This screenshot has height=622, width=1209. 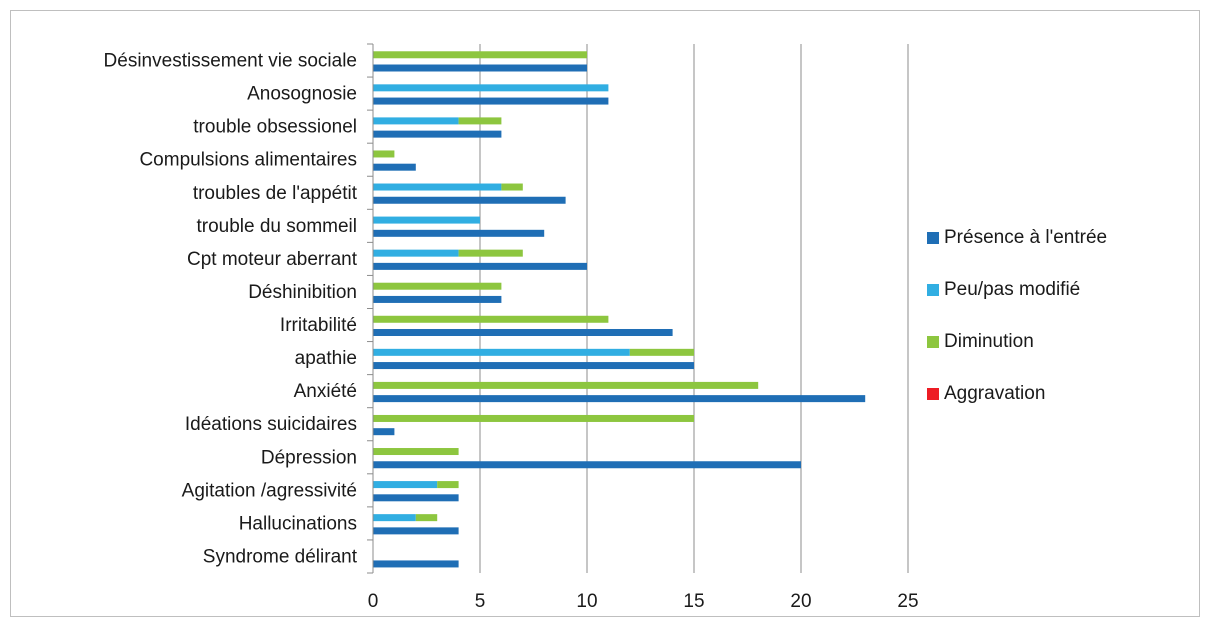 I want to click on category-label: trouble du sommeil, so click(x=276, y=226).